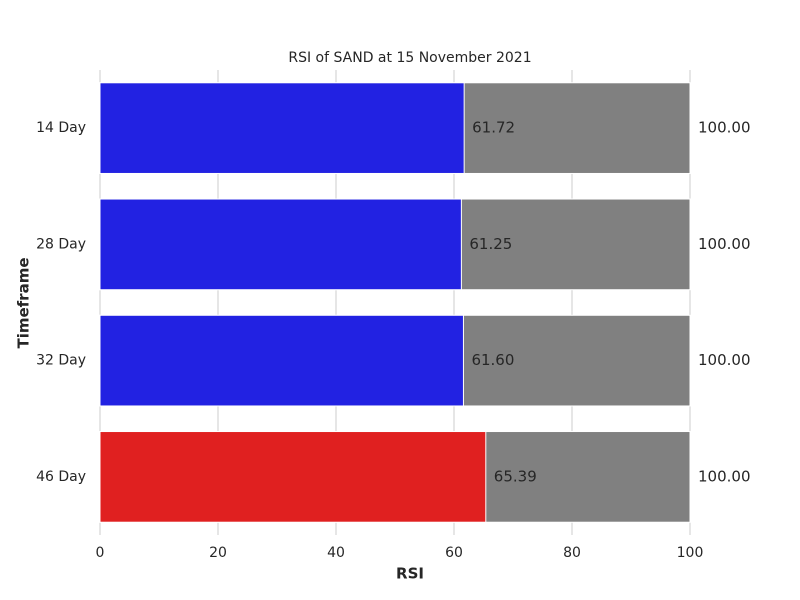 The image size is (800, 600). I want to click on x-tick-label: 60, so click(454, 553).